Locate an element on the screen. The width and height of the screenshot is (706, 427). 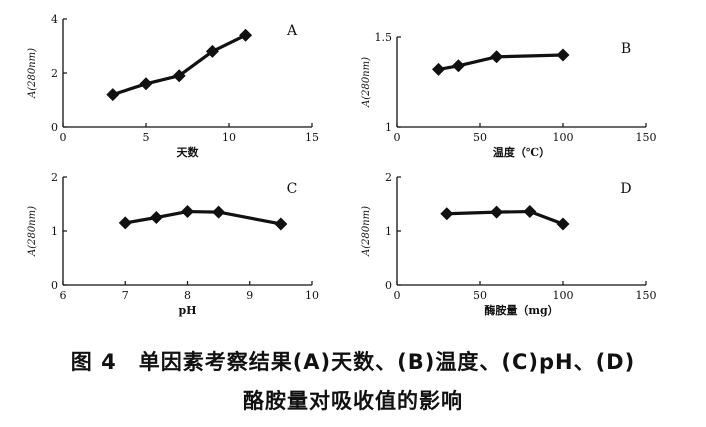
chart-panel-a: 0 5 10 15 0 2 4 天数 A(280nm) A is located at coordinates (173, 86).